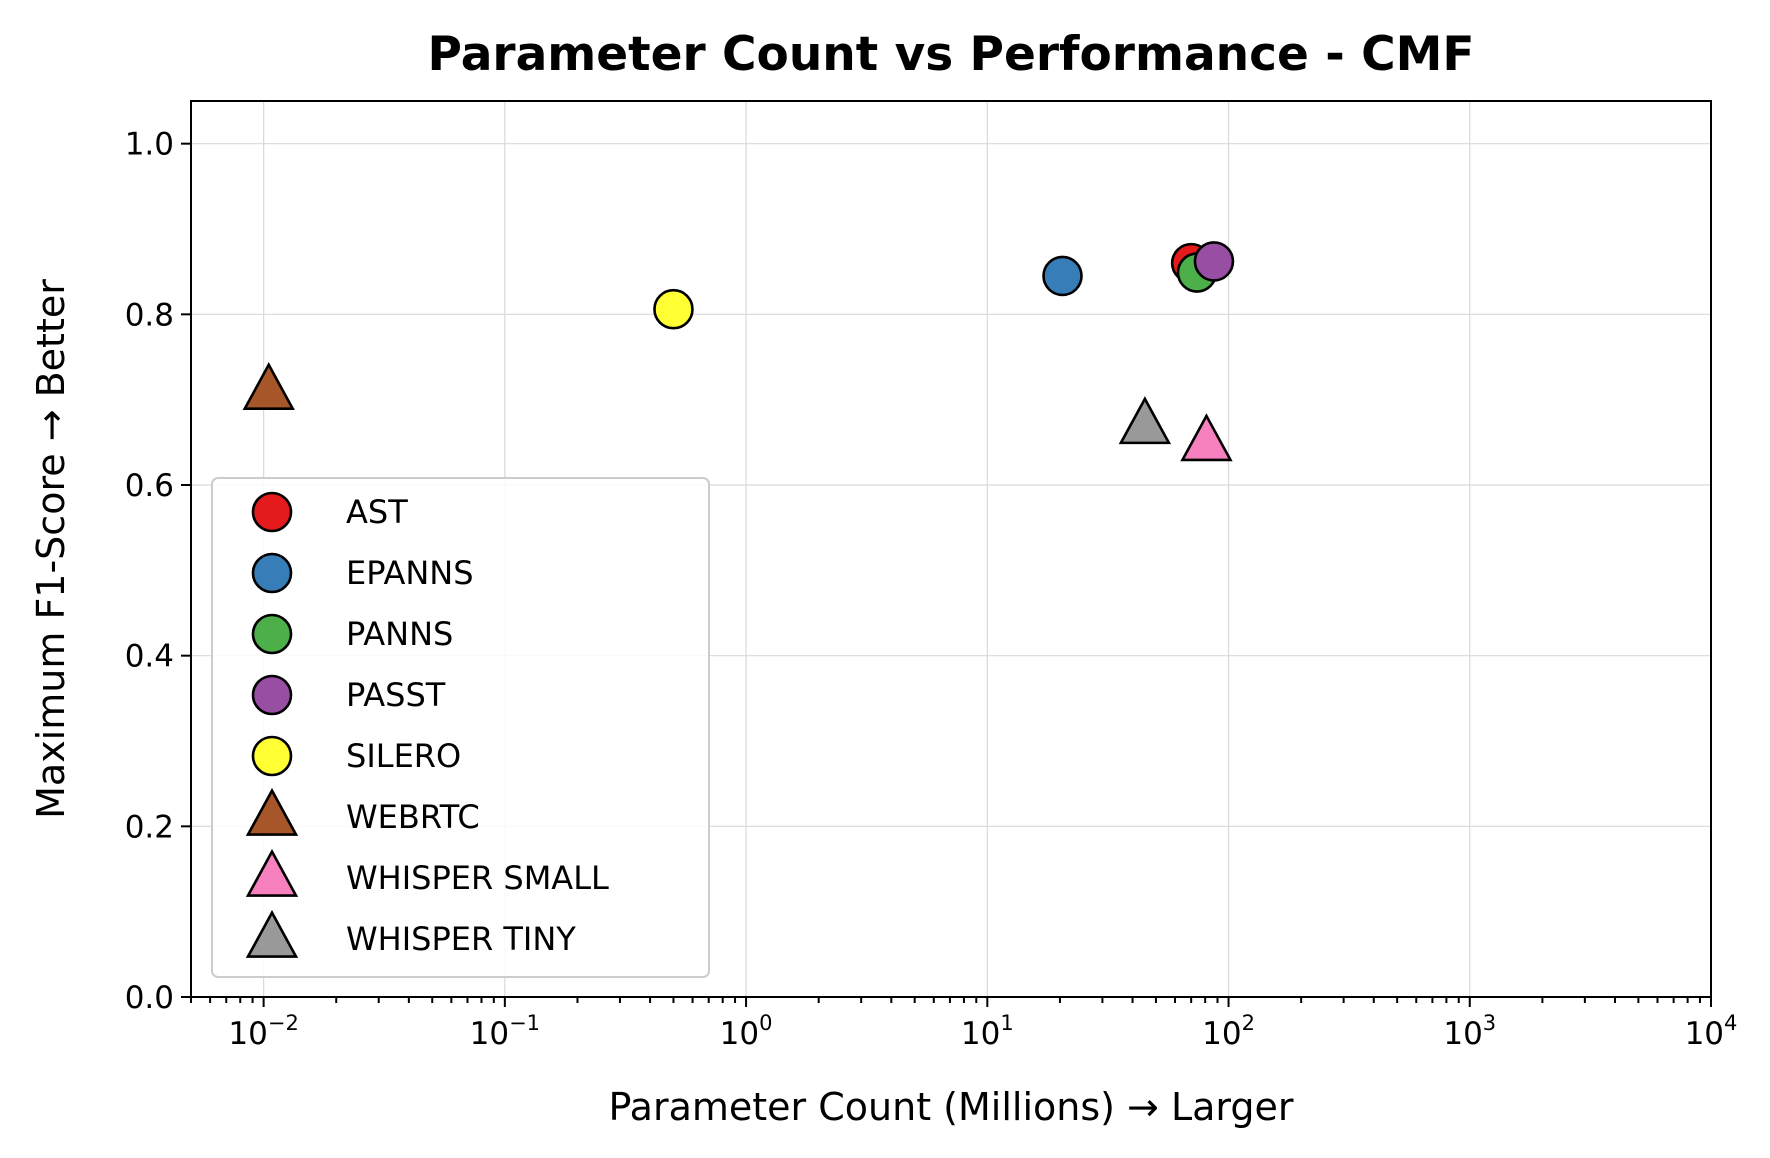 The image size is (1770, 1158). Describe the element at coordinates (51, 549) in the screenshot. I see `y-axis-label: Maximum F1-Score → Better` at that location.